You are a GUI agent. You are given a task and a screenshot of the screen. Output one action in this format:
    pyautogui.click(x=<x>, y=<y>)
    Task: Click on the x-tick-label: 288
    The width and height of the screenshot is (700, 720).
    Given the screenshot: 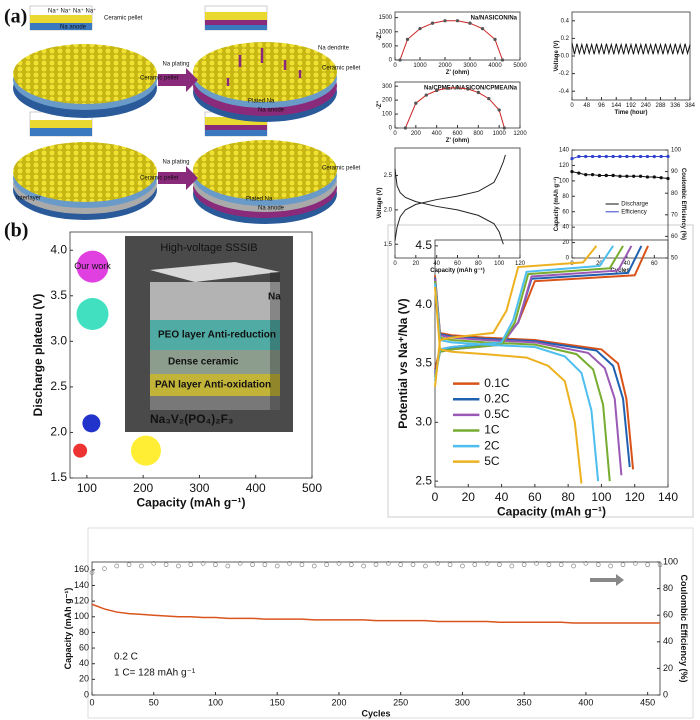 What is the action you would take?
    pyautogui.click(x=660, y=106)
    